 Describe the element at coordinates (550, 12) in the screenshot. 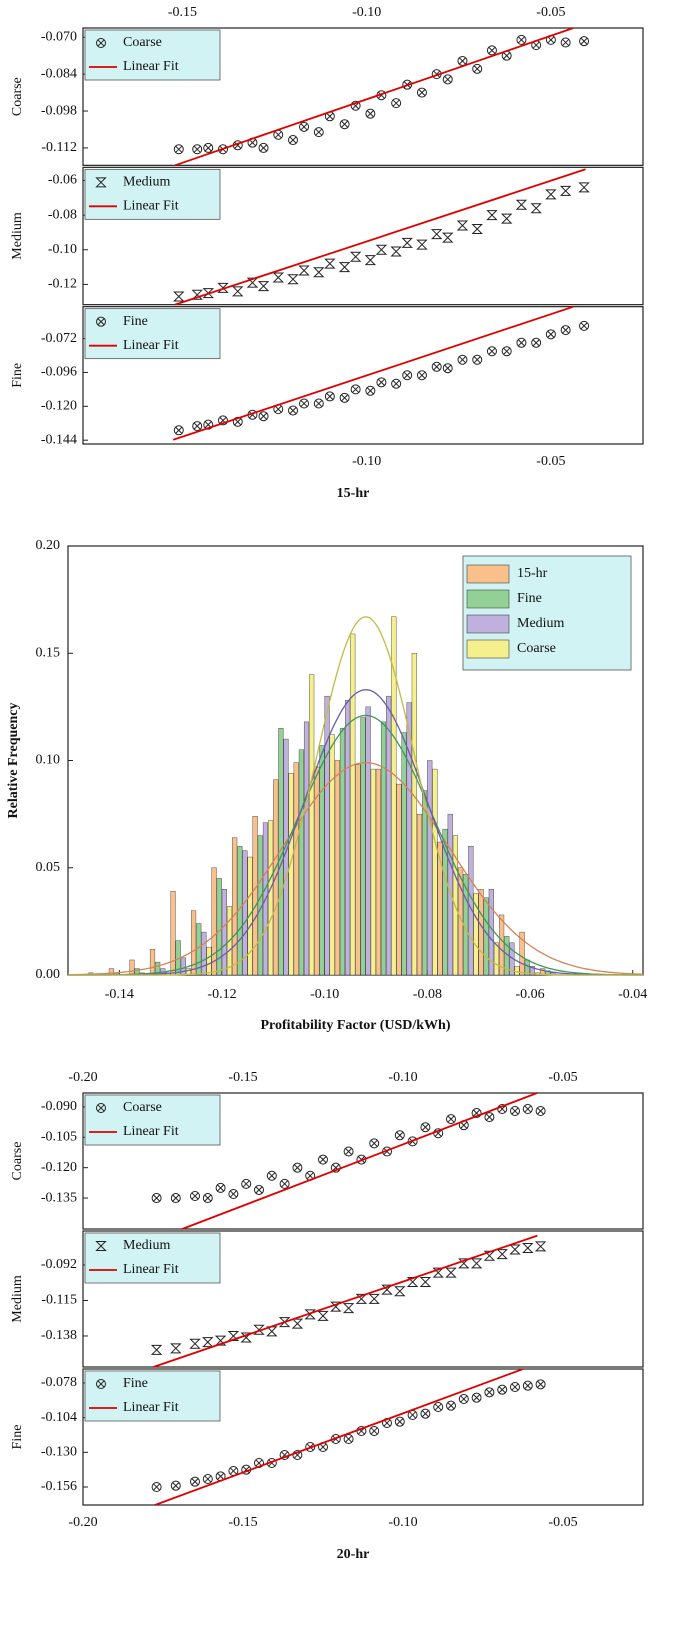

I see `x-tick-label: -0.05` at that location.